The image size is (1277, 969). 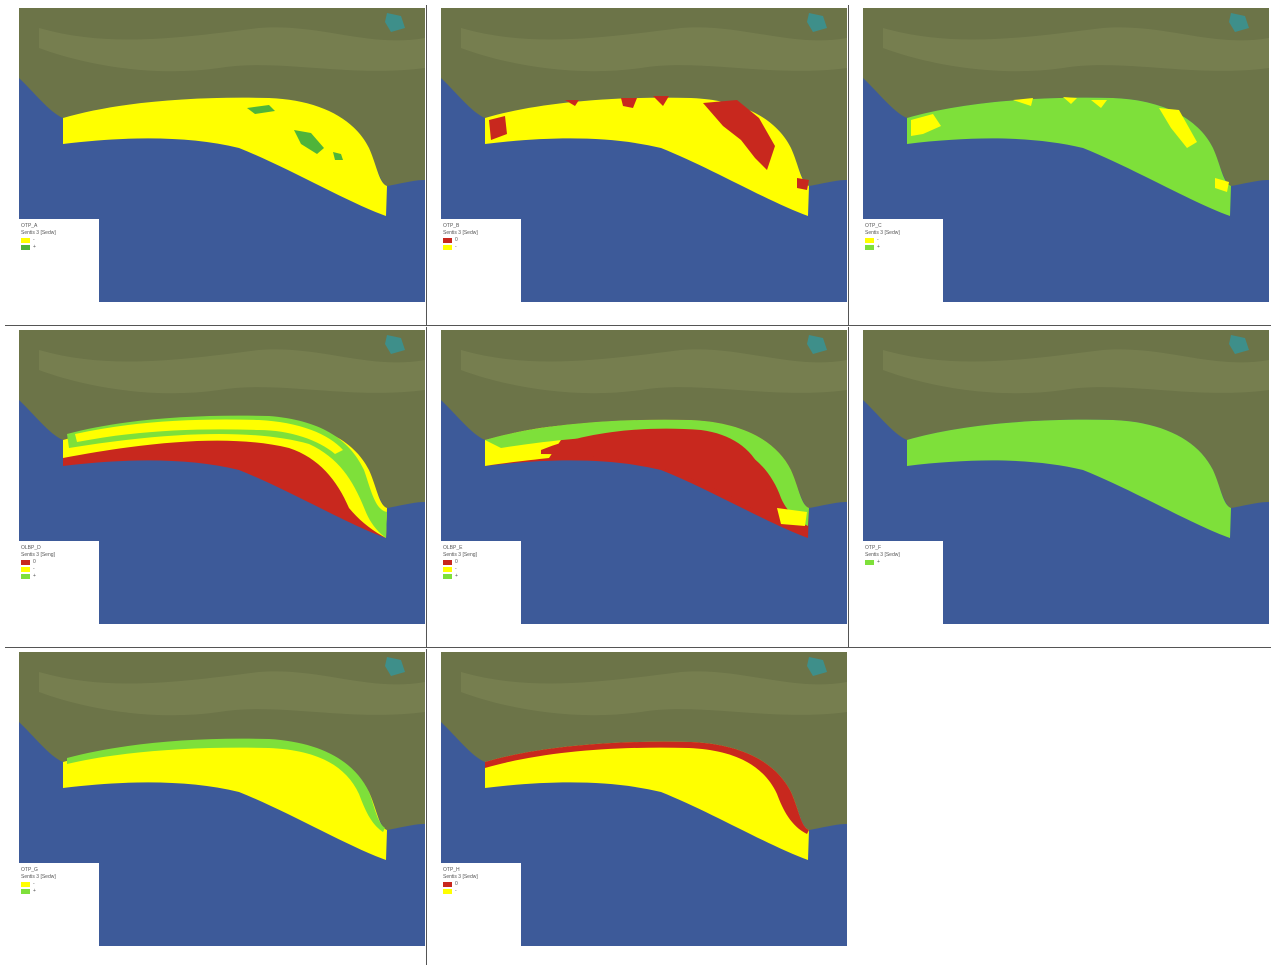 I want to click on legend-box: OLBP_E Sentis 3 [Seng] 0- +, so click(x=481, y=584).